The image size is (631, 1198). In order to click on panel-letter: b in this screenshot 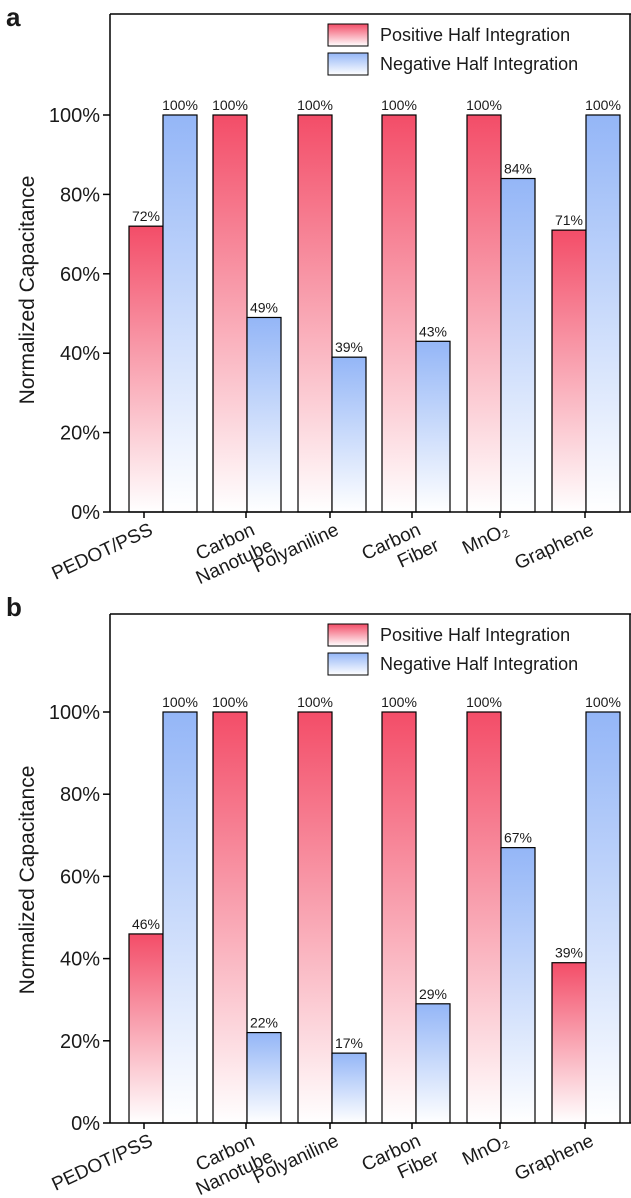, I will do `click(14, 607)`.